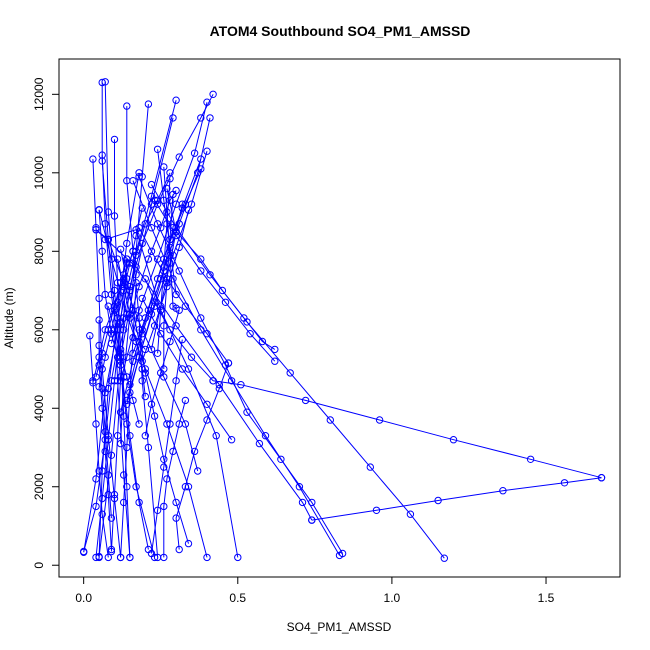  I want to click on y-tick-label: 12000, so click(39, 94).